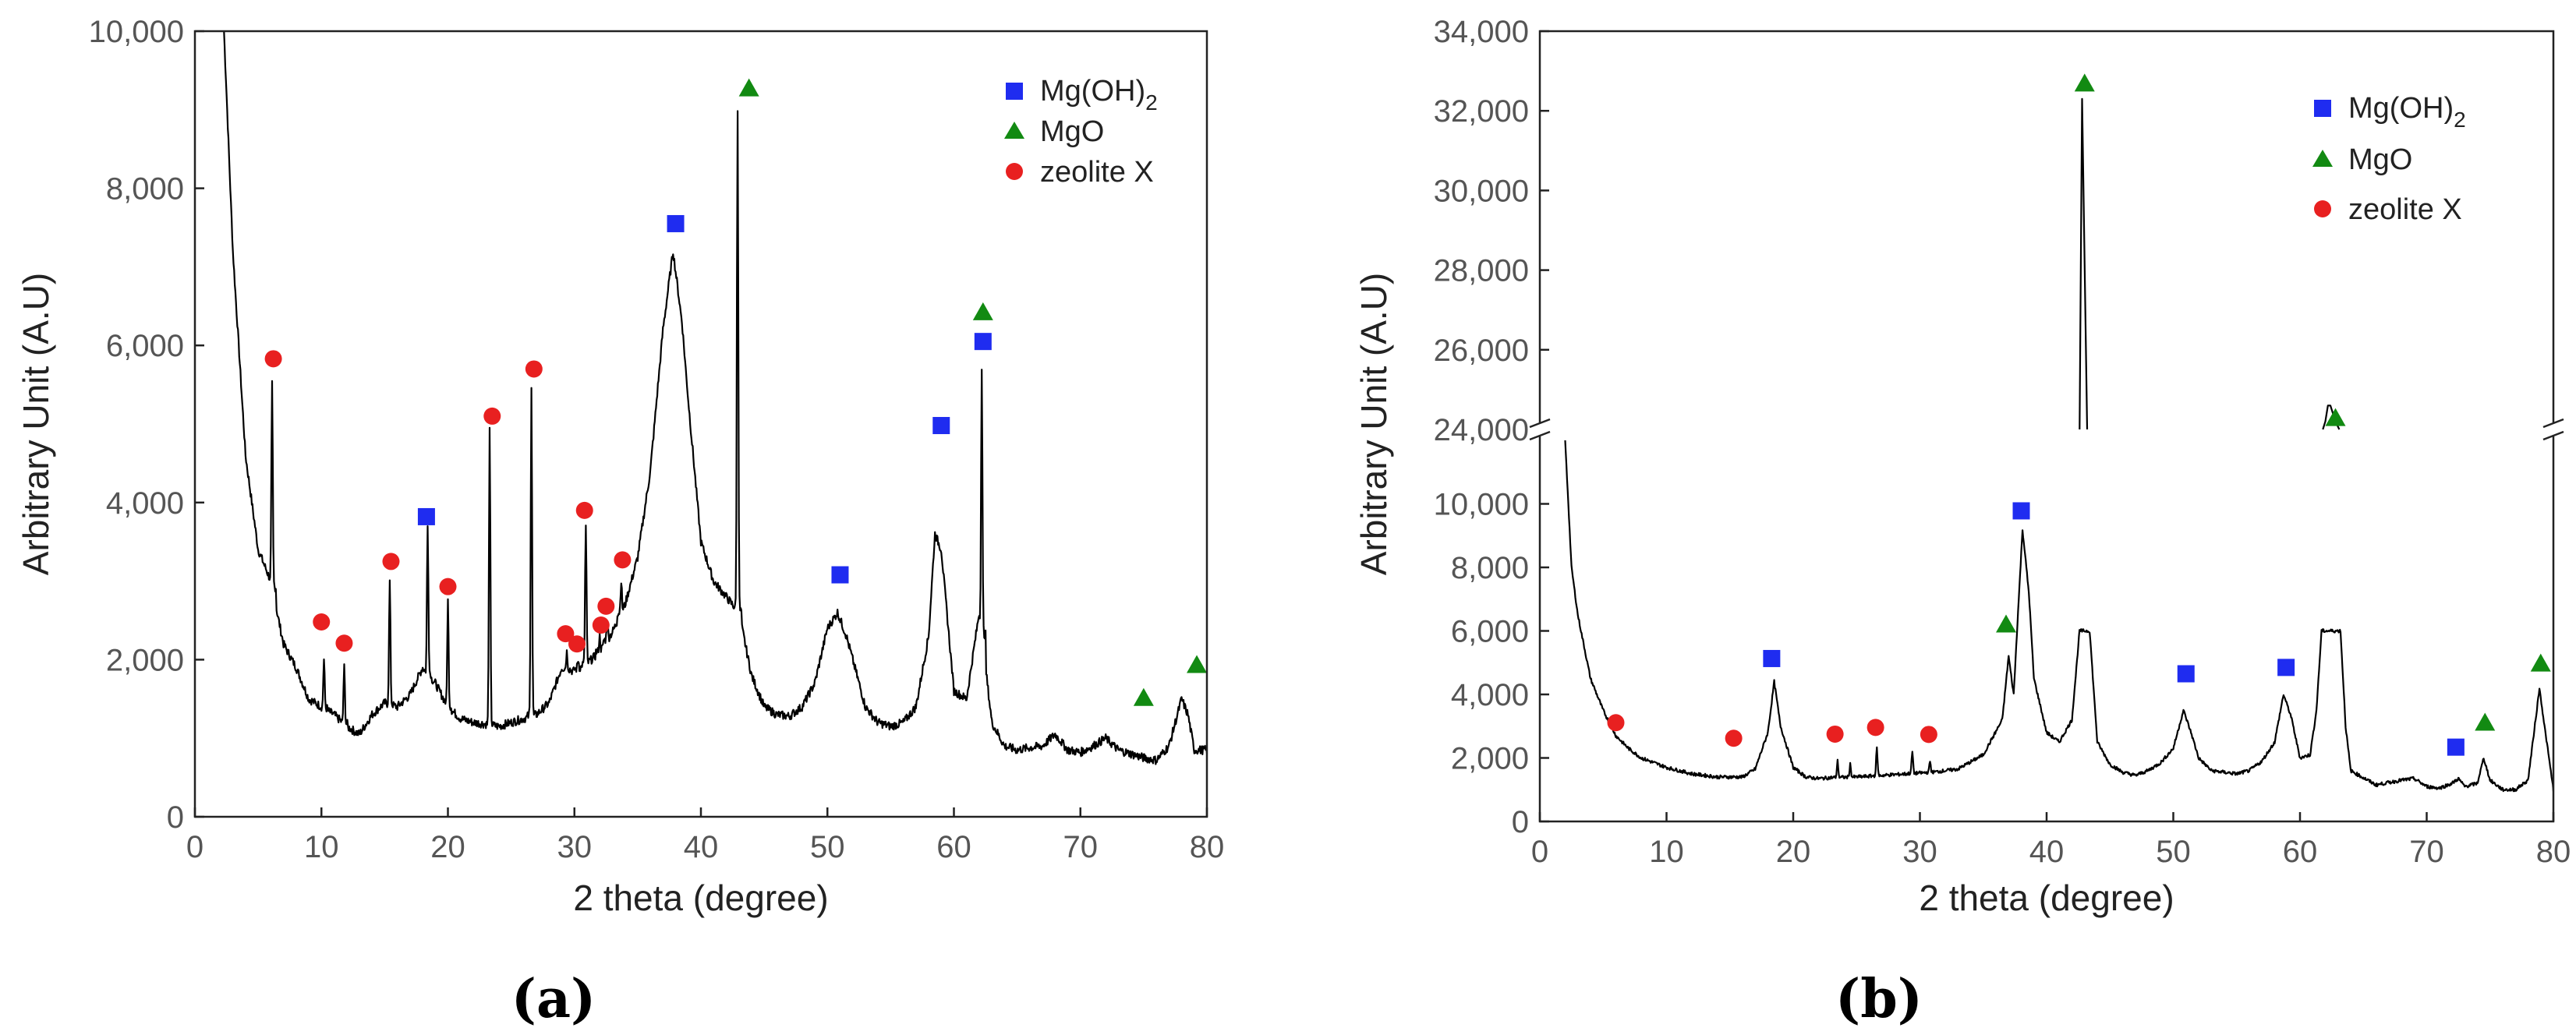  What do you see at coordinates (194, 847) in the screenshot?
I see `panel-a-xtick-label: 0` at bounding box center [194, 847].